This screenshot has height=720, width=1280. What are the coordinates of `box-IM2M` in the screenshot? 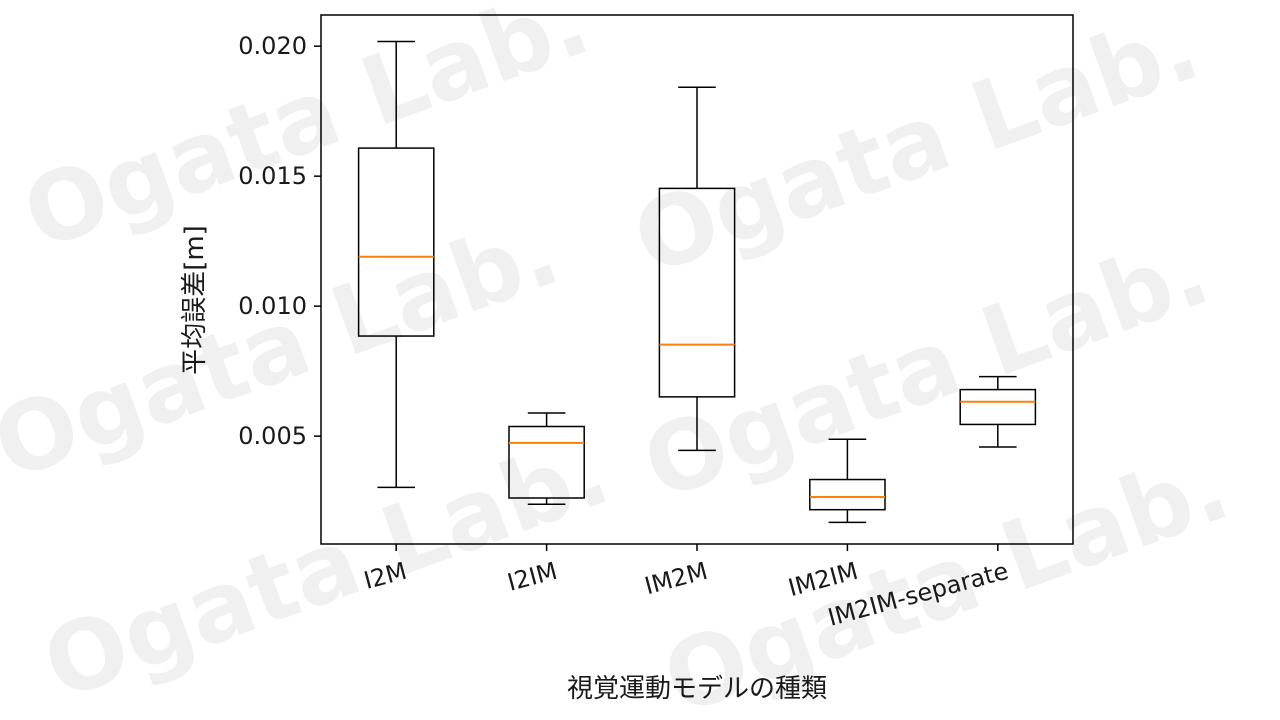 It's located at (697, 269).